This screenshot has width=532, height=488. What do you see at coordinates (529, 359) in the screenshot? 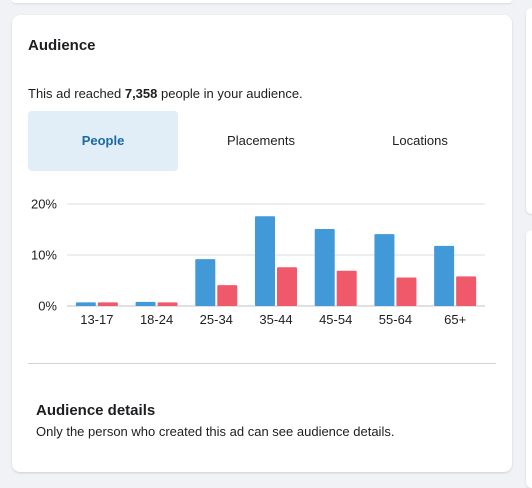
I see `side-panel-edge-bottom` at bounding box center [529, 359].